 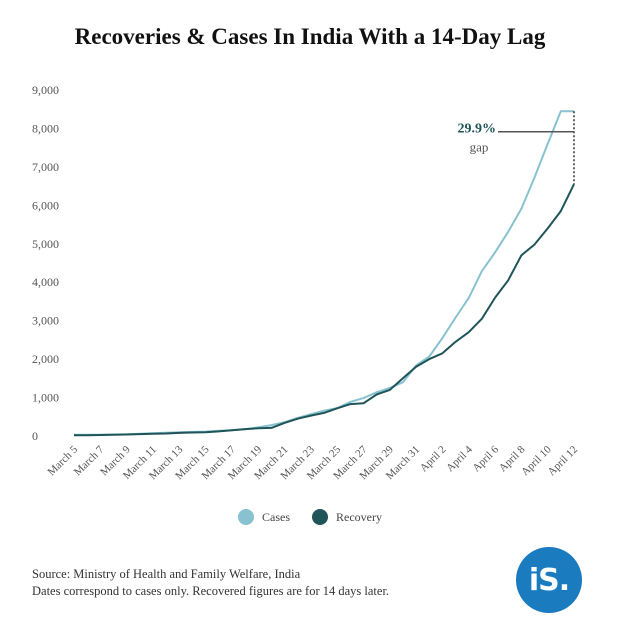 What do you see at coordinates (45, 244) in the screenshot?
I see `y-tick-label: 5,000` at bounding box center [45, 244].